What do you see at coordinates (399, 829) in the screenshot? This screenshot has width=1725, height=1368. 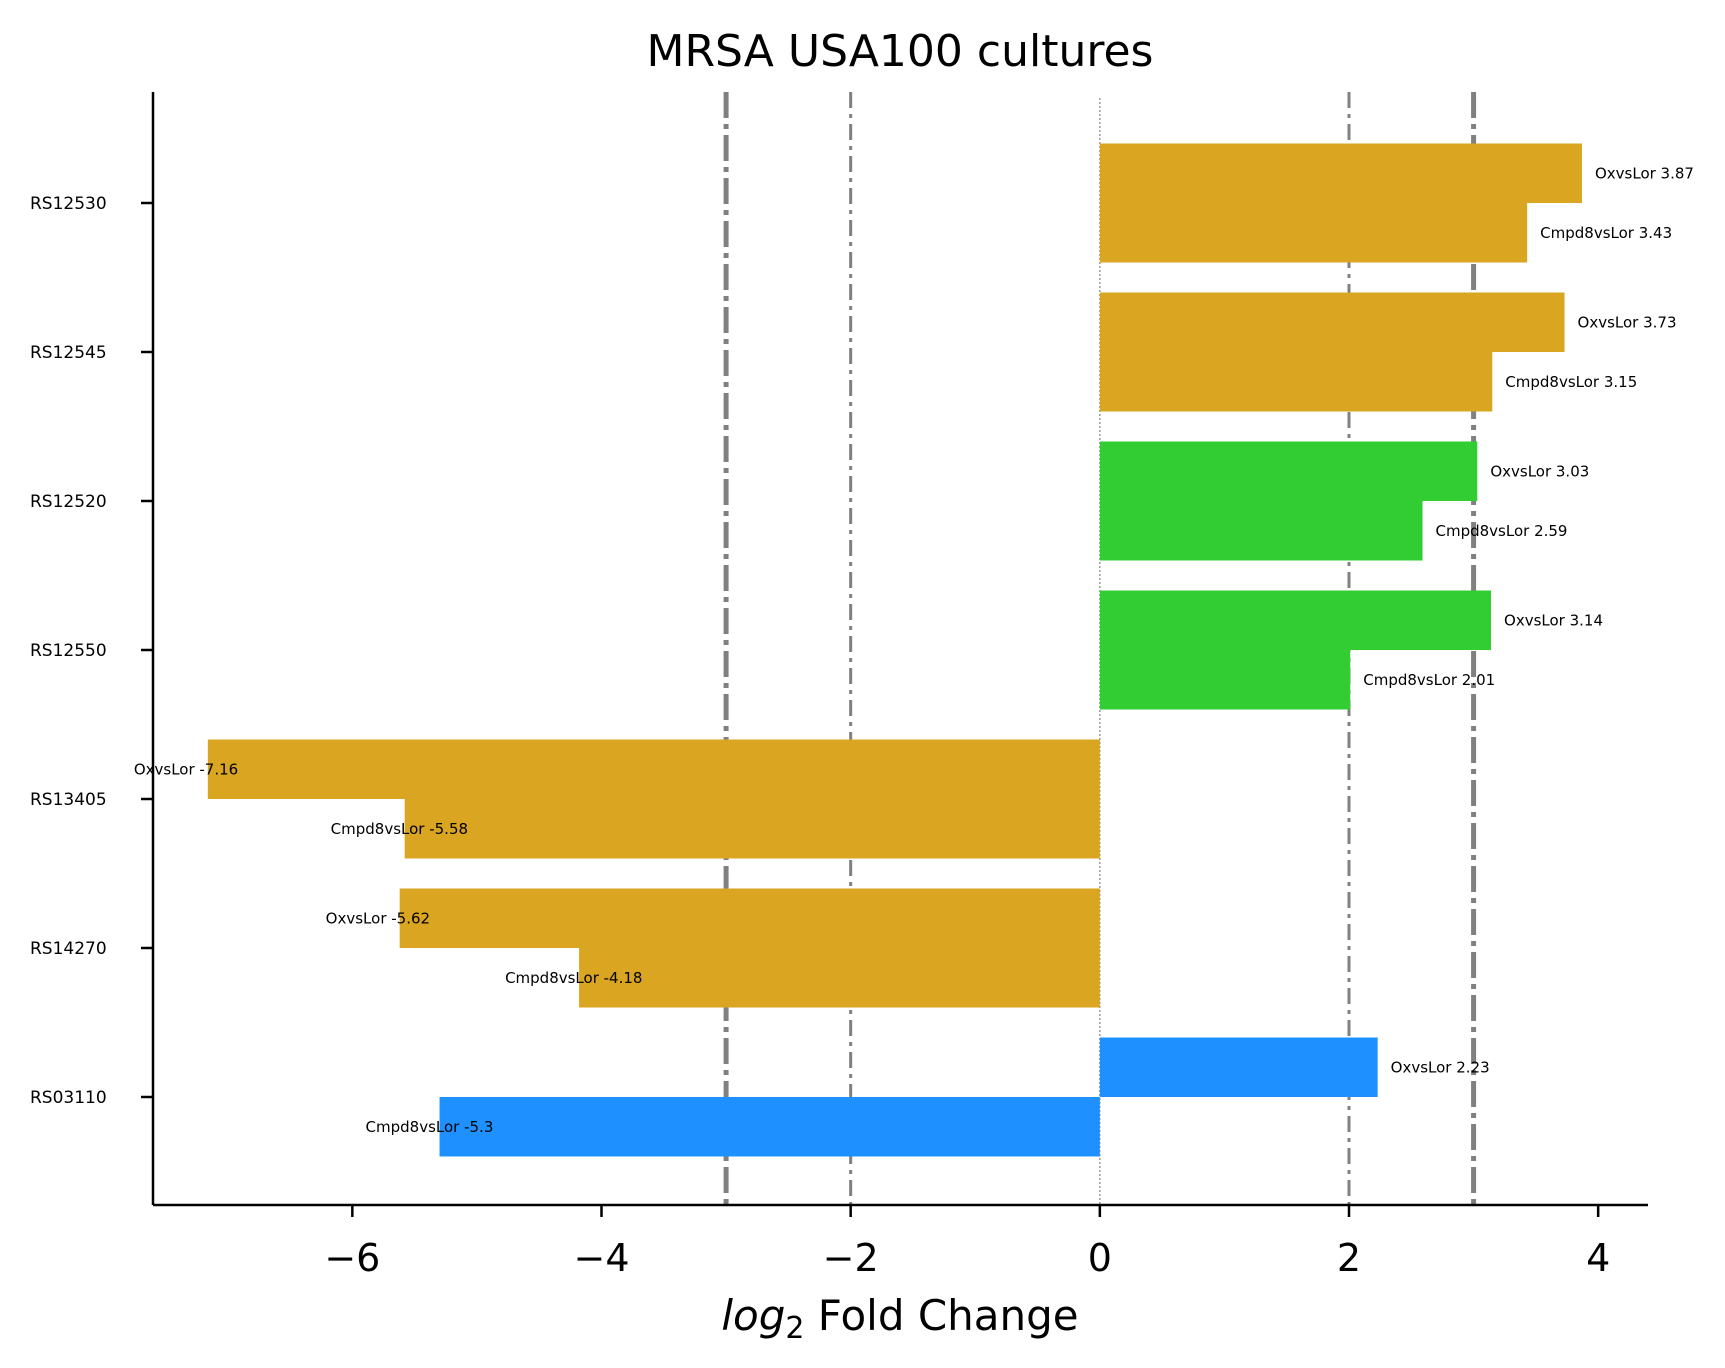 I see `bar-value-label: Cmpd8vsLor -5.58` at bounding box center [399, 829].